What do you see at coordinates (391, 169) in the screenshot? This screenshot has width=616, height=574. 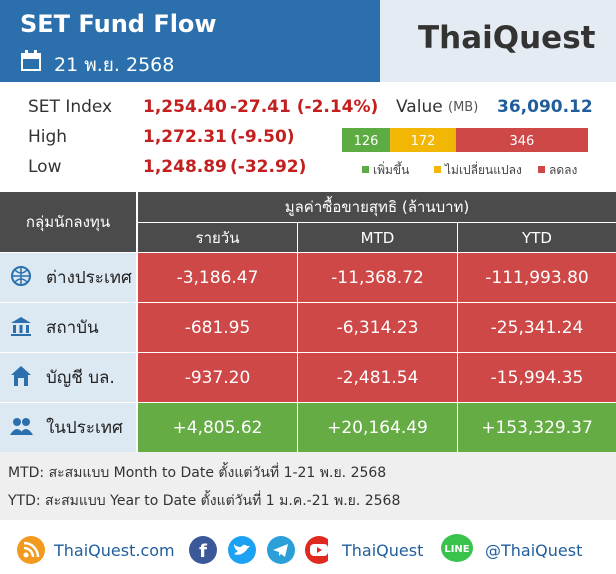 I see `legend-label: เพิ่มขึ้น` at bounding box center [391, 169].